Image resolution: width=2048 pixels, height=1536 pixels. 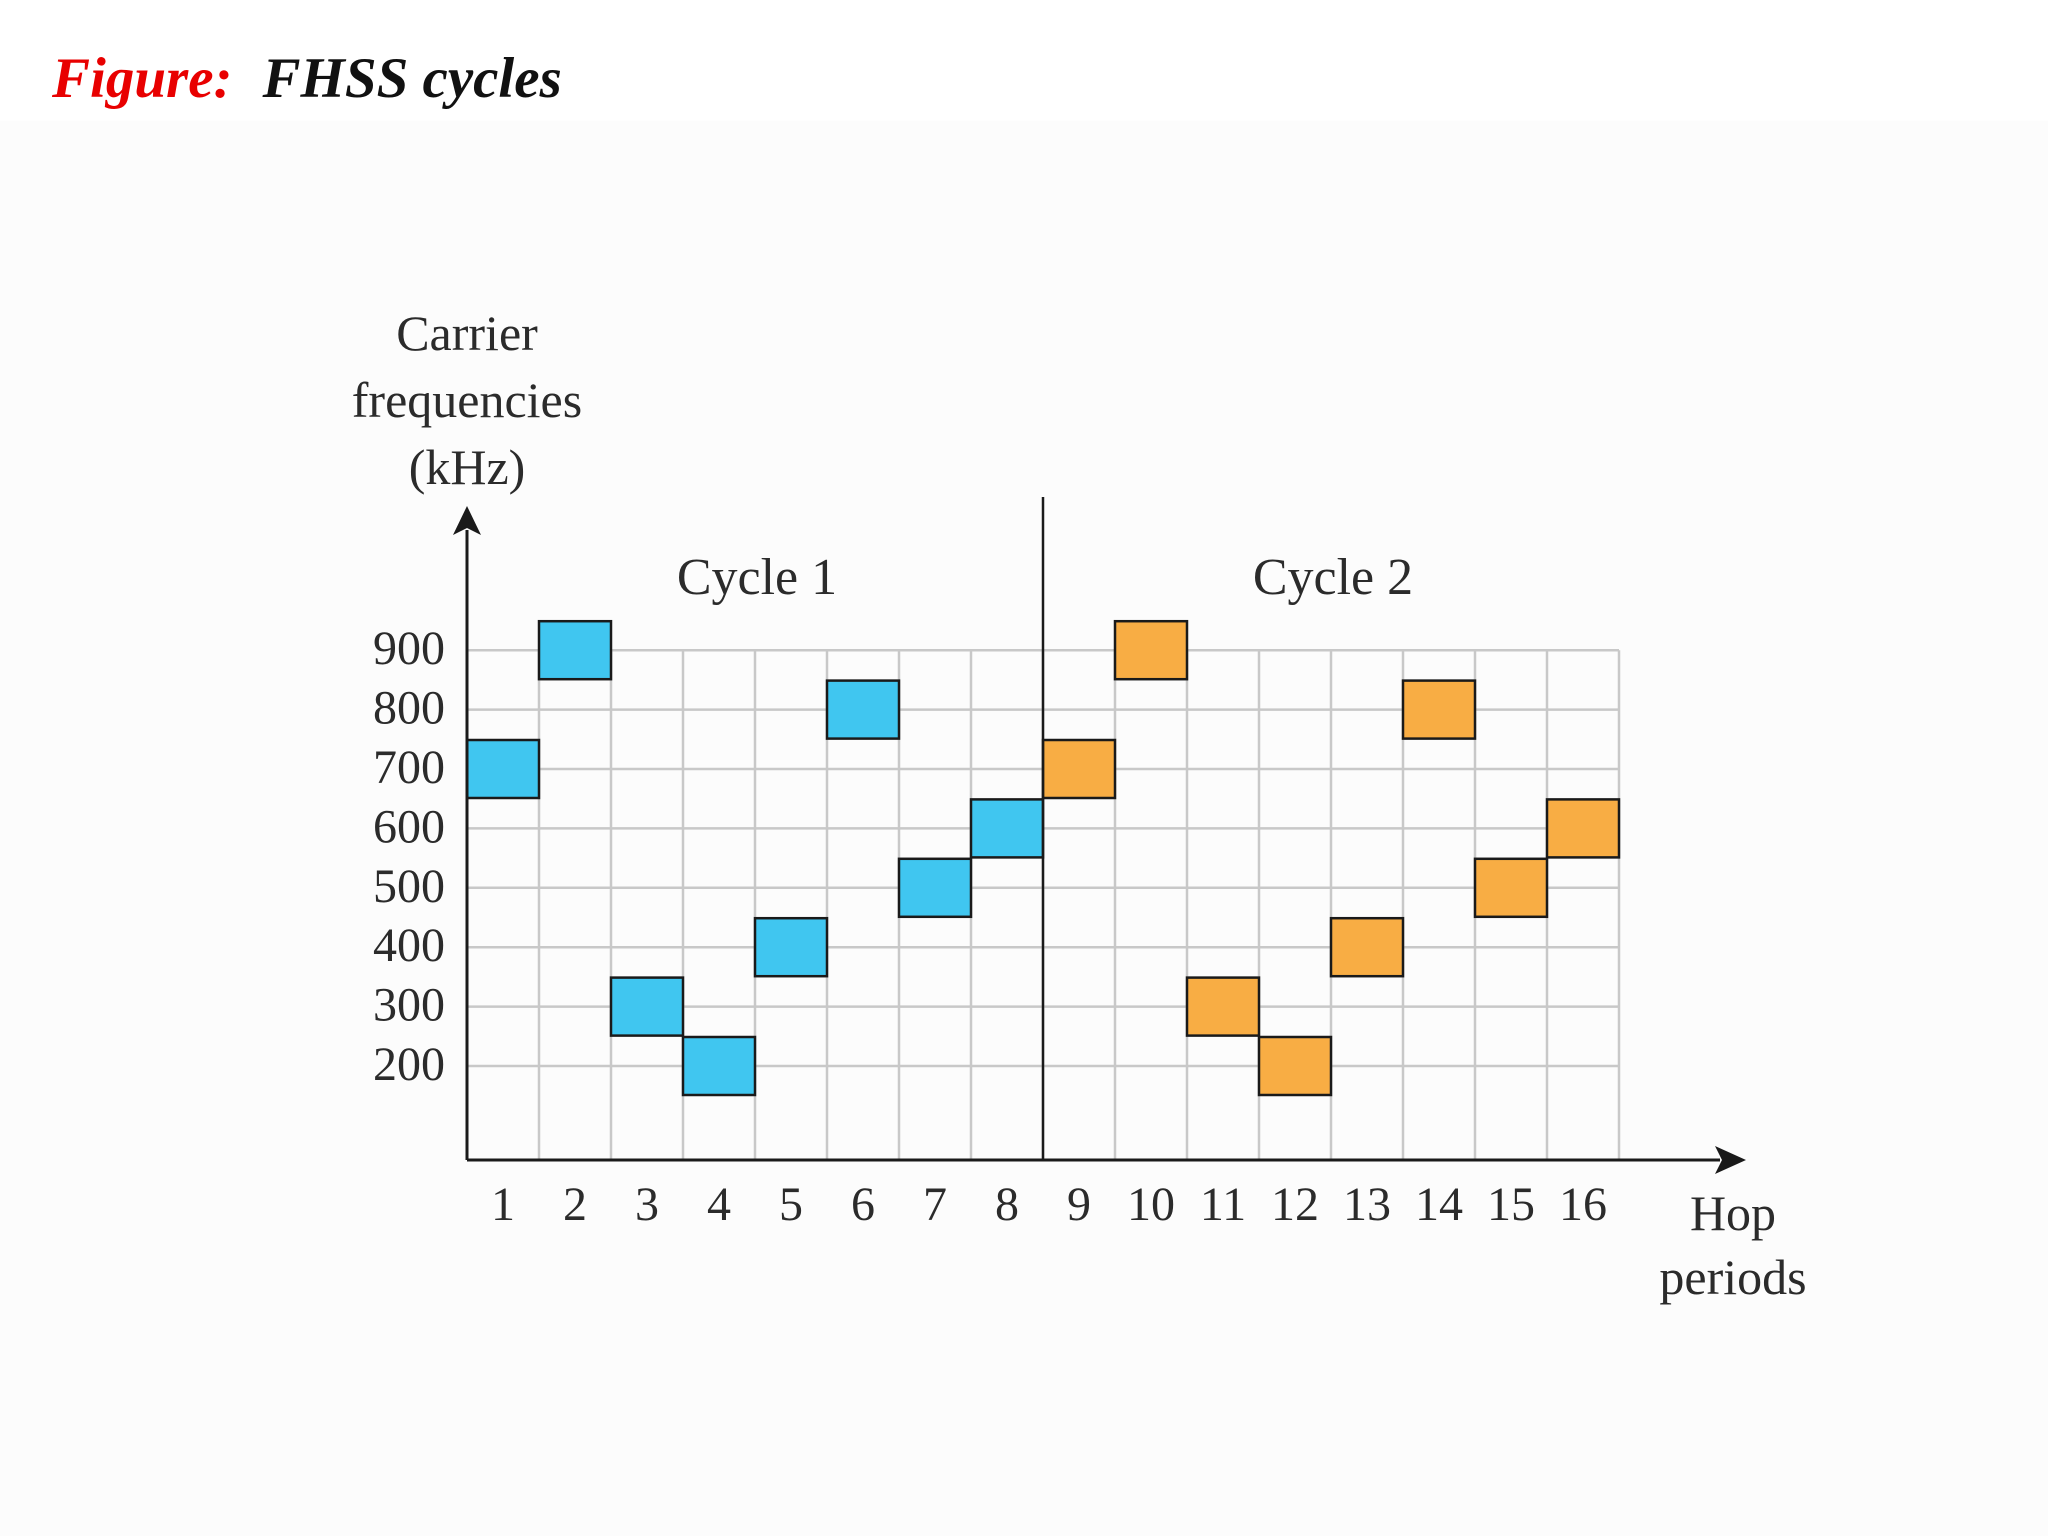 What do you see at coordinates (409, 945) in the screenshot?
I see `y-tick-label: 400` at bounding box center [409, 945].